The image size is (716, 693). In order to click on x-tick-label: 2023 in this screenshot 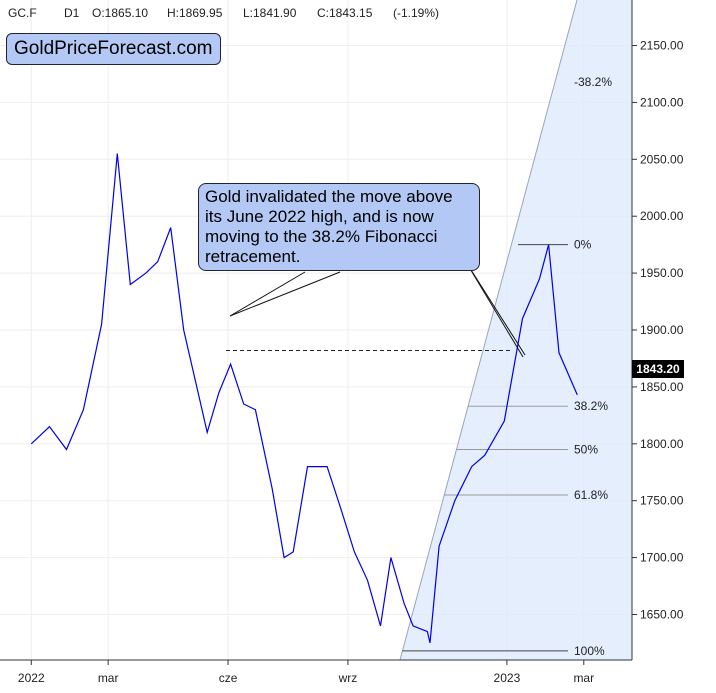, I will do `click(507, 678)`.